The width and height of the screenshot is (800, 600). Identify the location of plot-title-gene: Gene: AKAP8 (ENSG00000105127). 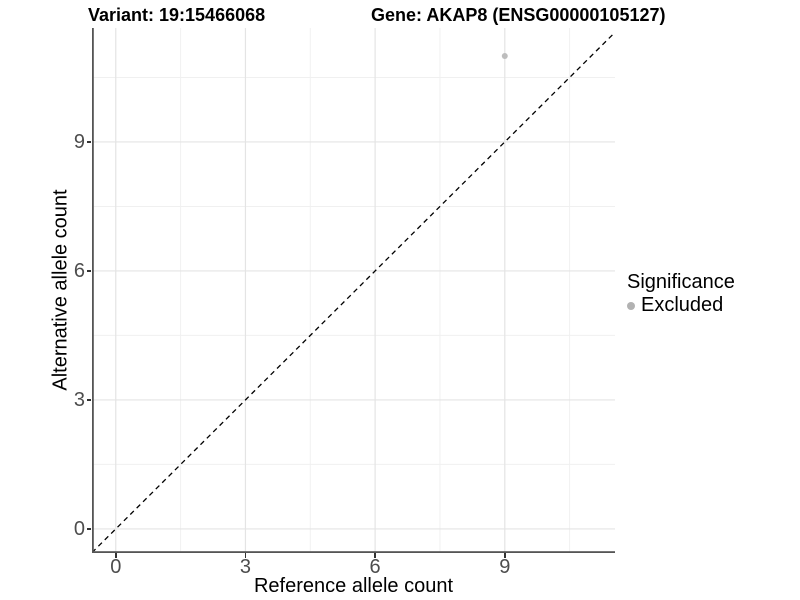
(518, 15).